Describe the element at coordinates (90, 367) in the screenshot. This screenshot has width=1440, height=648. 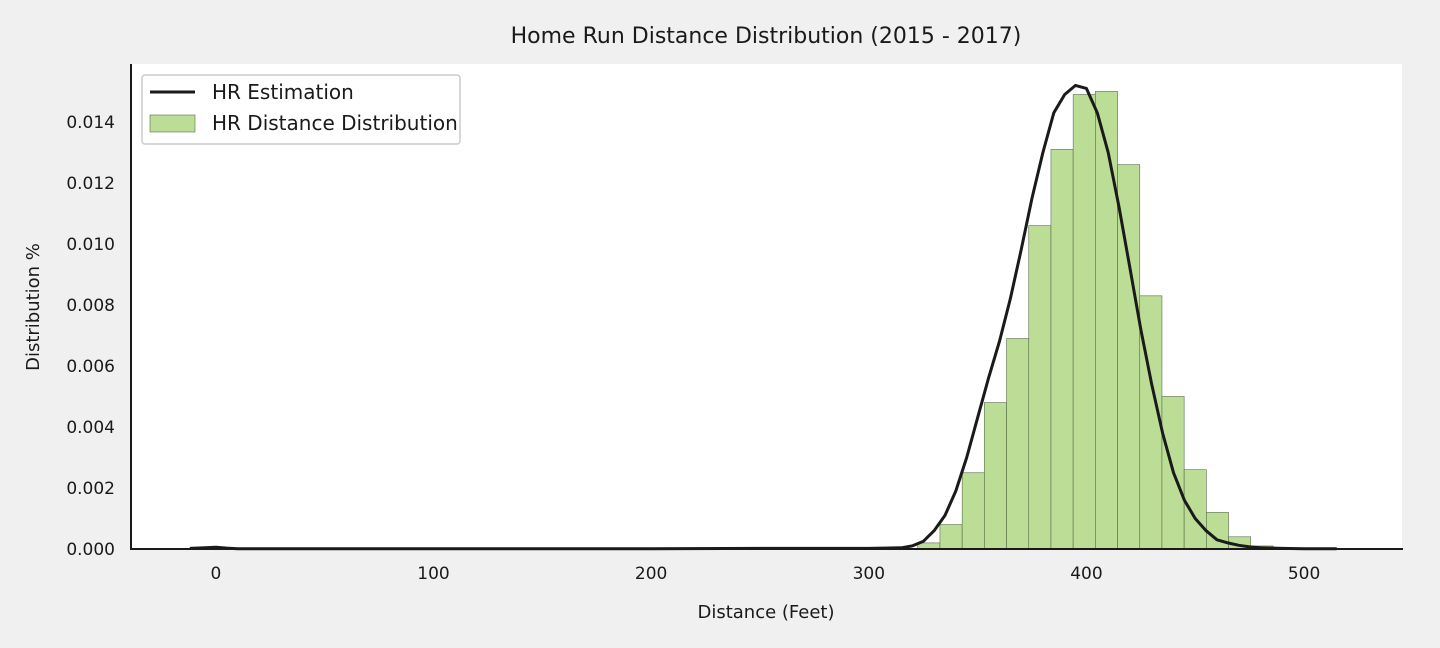
I see `y-tick-label: 0.006` at that location.